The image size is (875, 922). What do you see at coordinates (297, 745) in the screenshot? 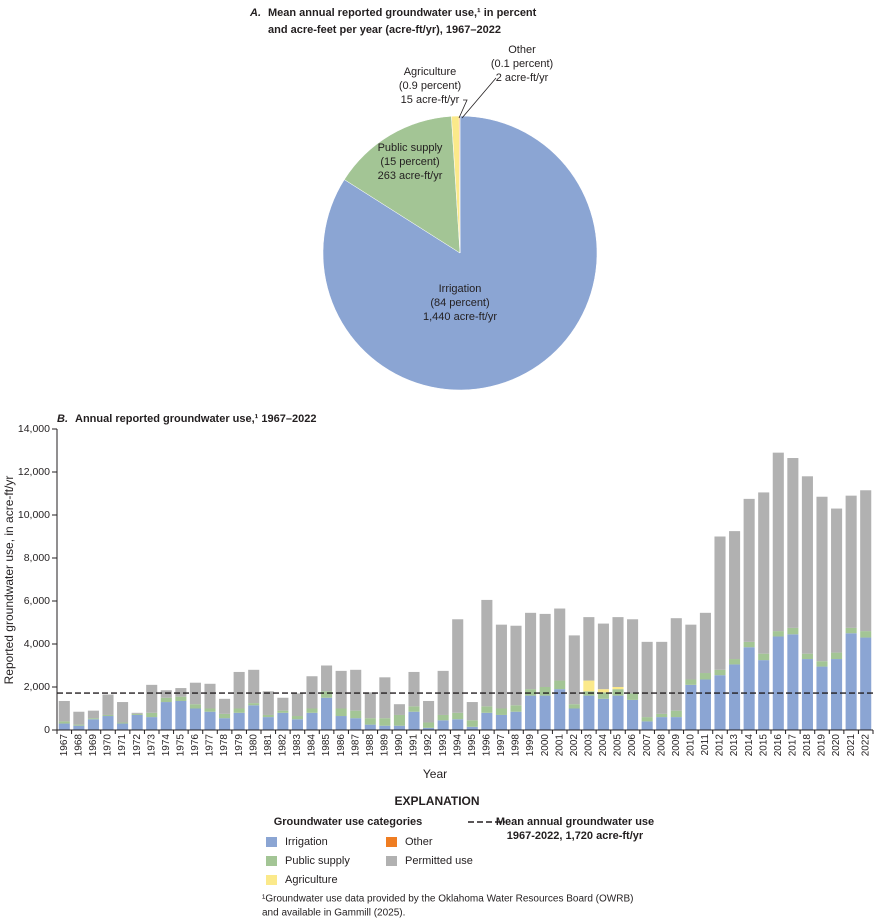
I see `x-tick-label: 1983` at bounding box center [297, 745].